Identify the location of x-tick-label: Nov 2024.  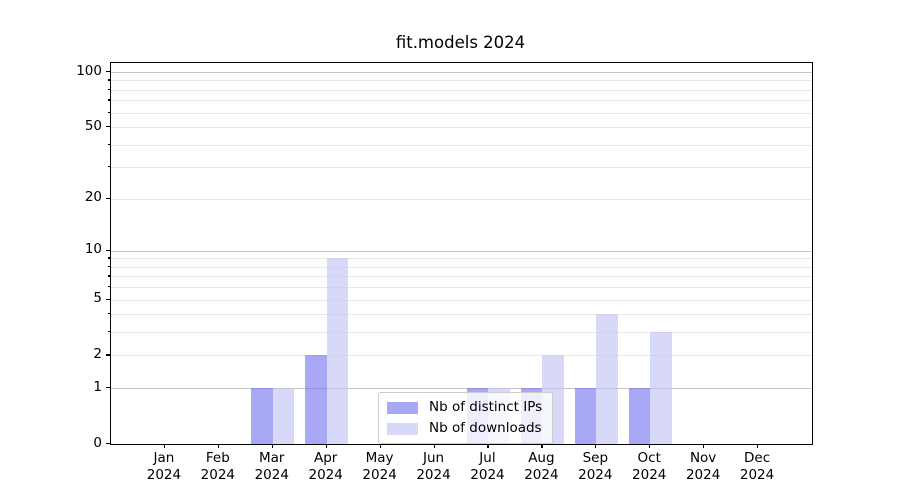
(703, 466).